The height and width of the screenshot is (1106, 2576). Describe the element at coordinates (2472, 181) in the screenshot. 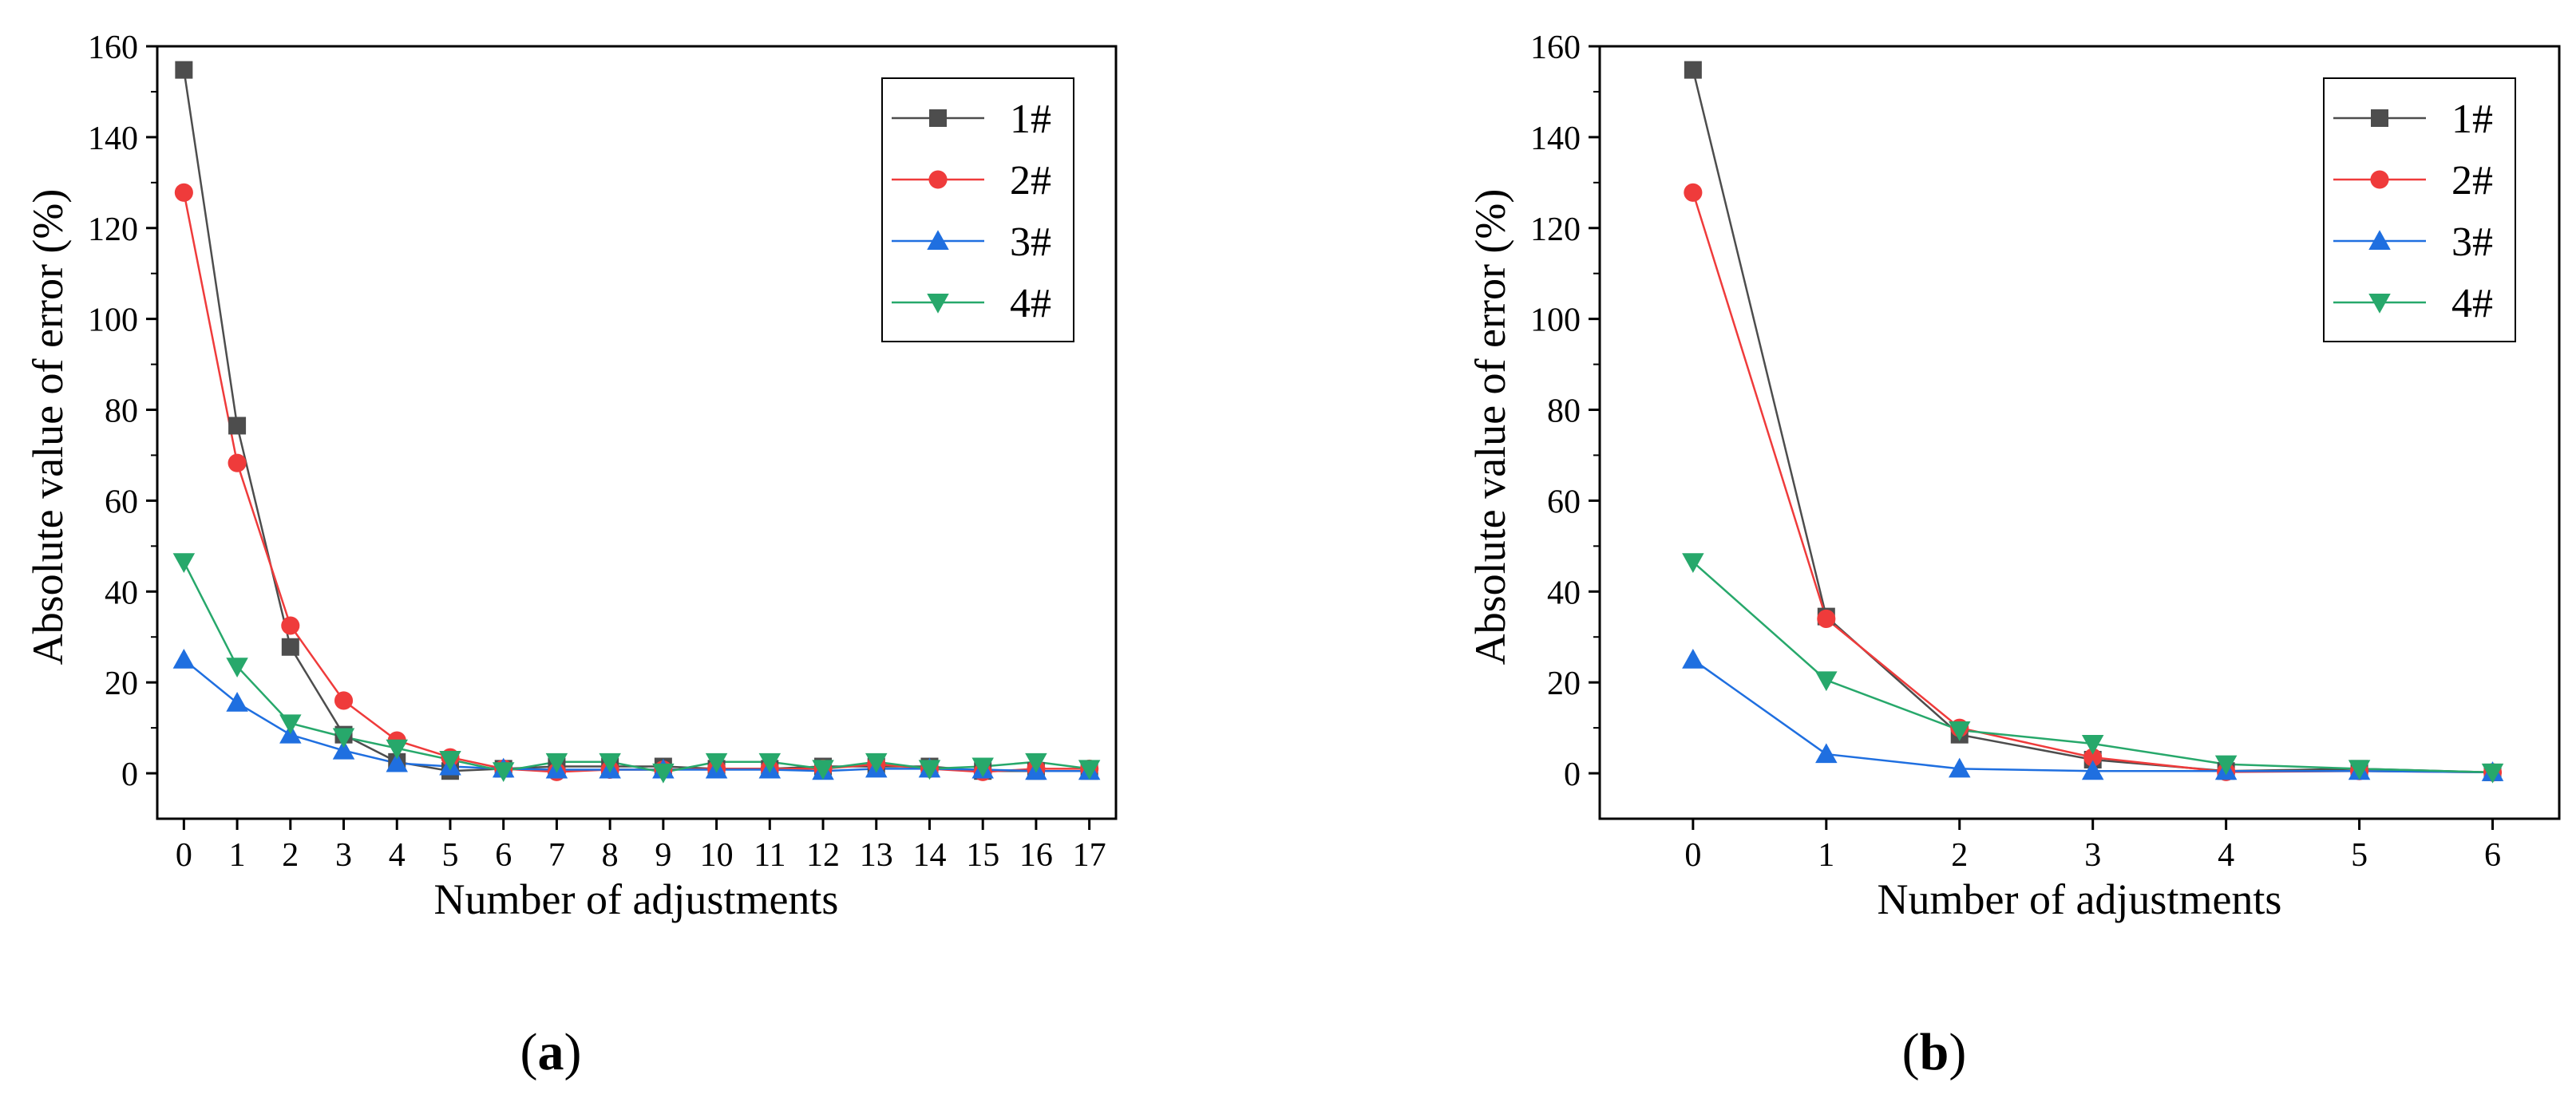

I see `legend-label-b-2: 2#` at that location.